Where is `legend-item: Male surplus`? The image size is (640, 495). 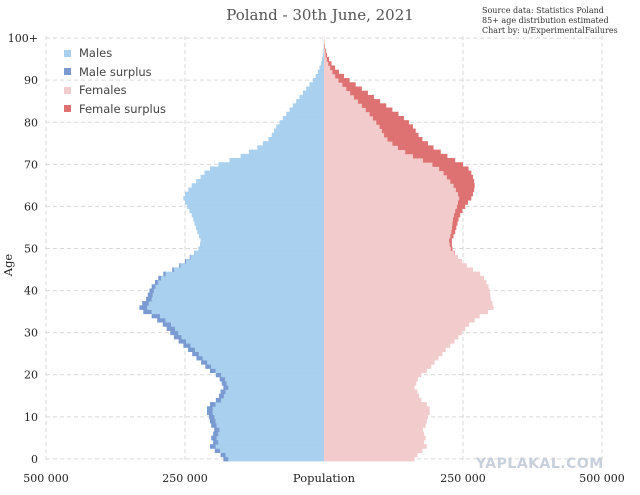 legend-item: Male surplus is located at coordinates (115, 72).